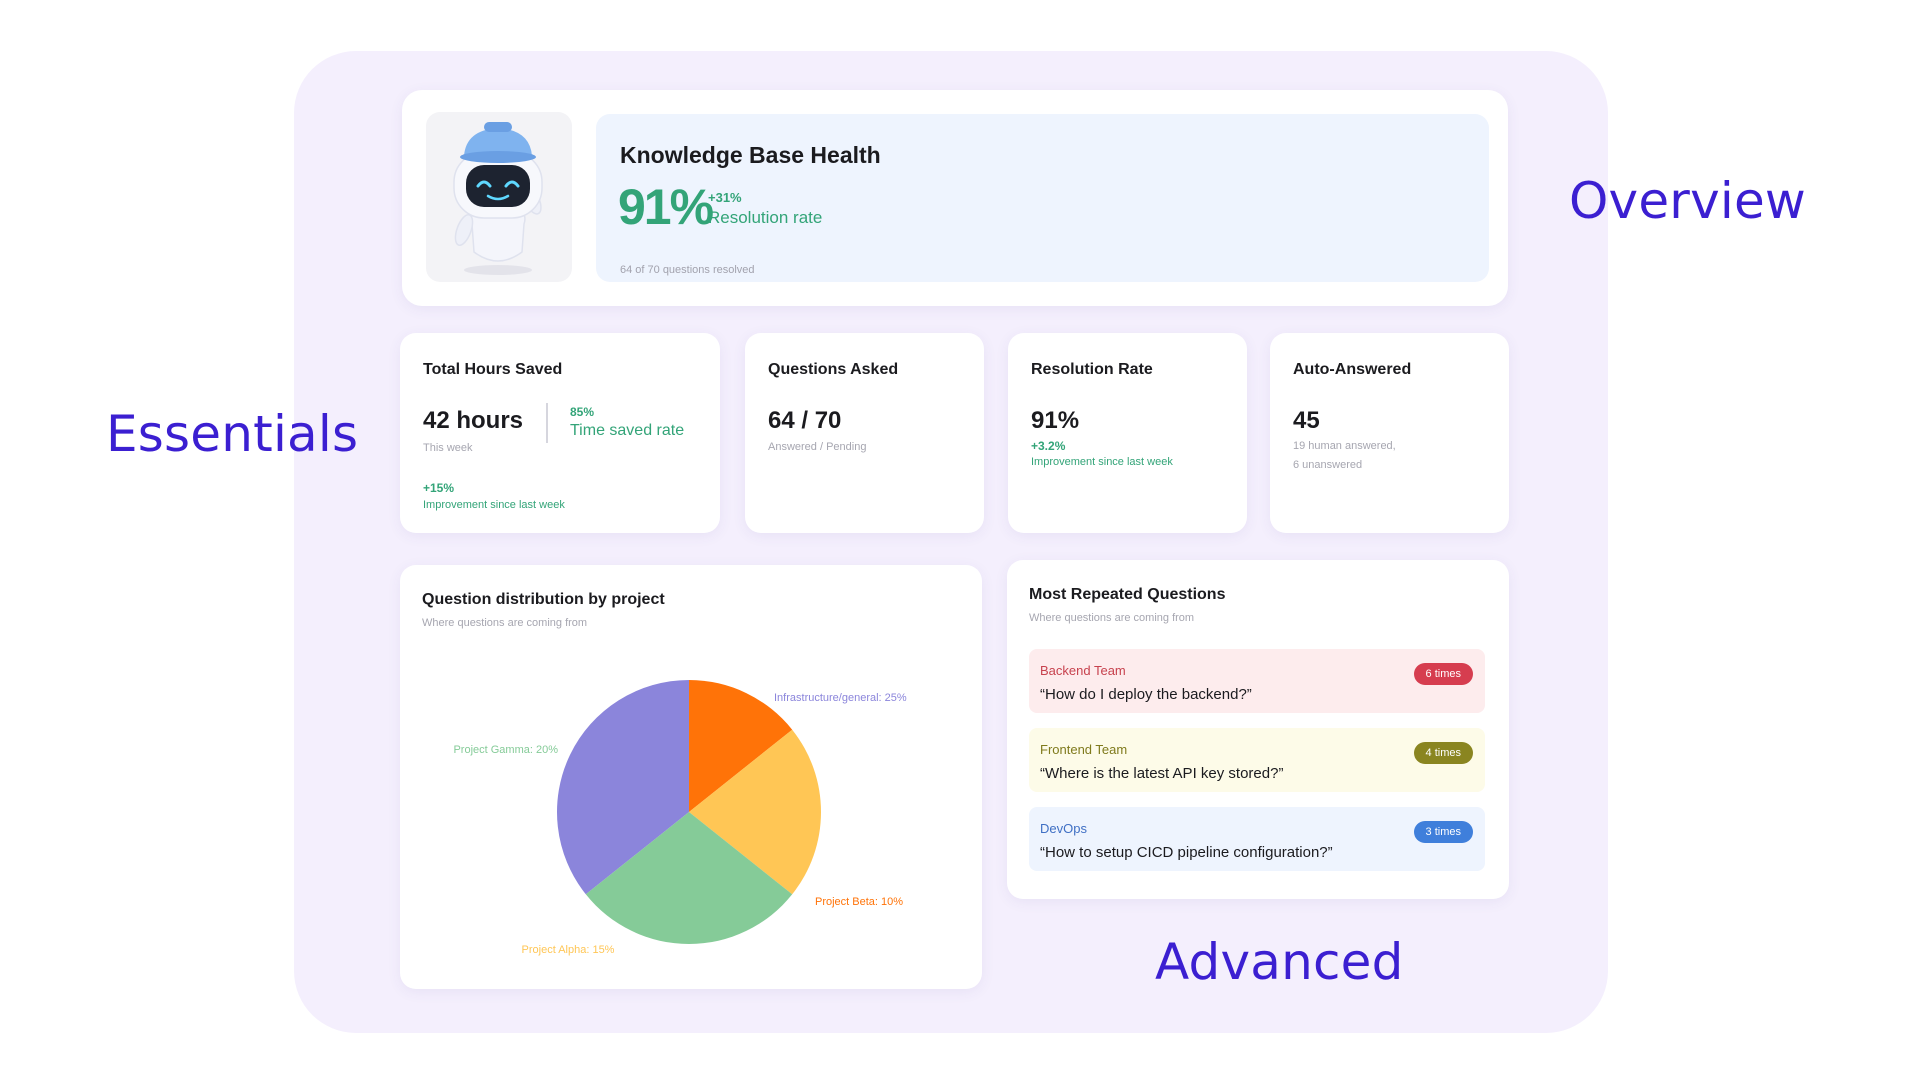 This screenshot has width=1919, height=1079. I want to click on kb-health-title: Knowledge Base Health, so click(750, 155).